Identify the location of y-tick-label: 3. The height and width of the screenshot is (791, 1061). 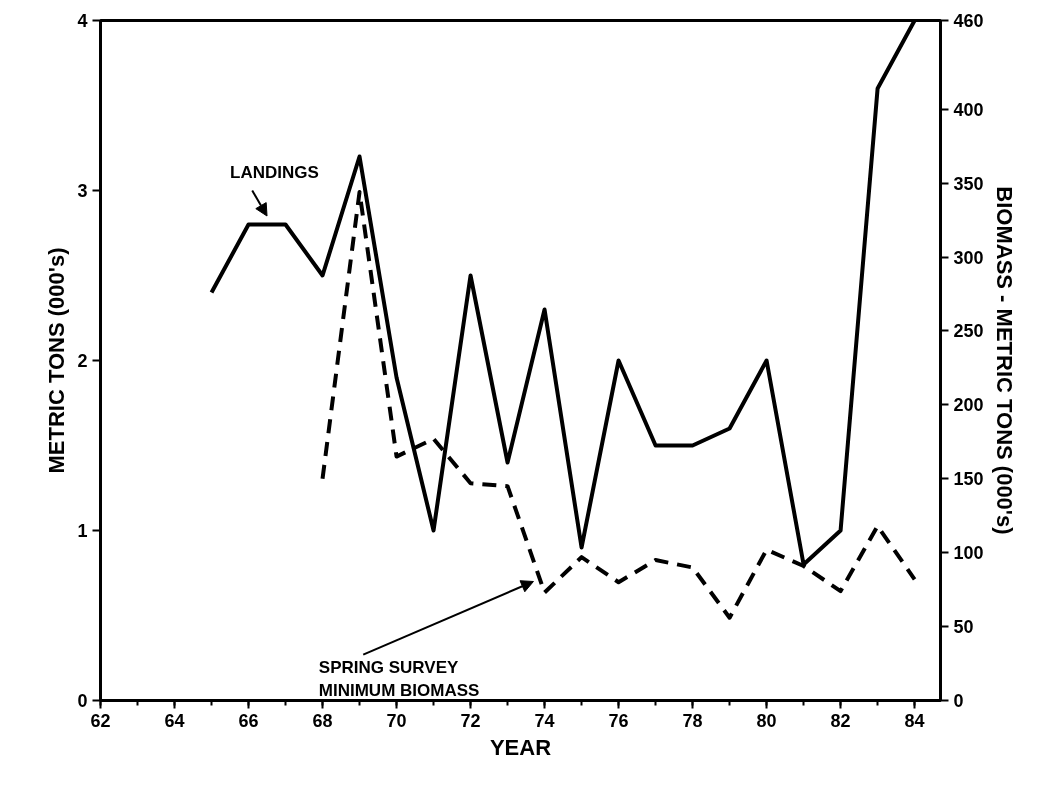
(82, 191).